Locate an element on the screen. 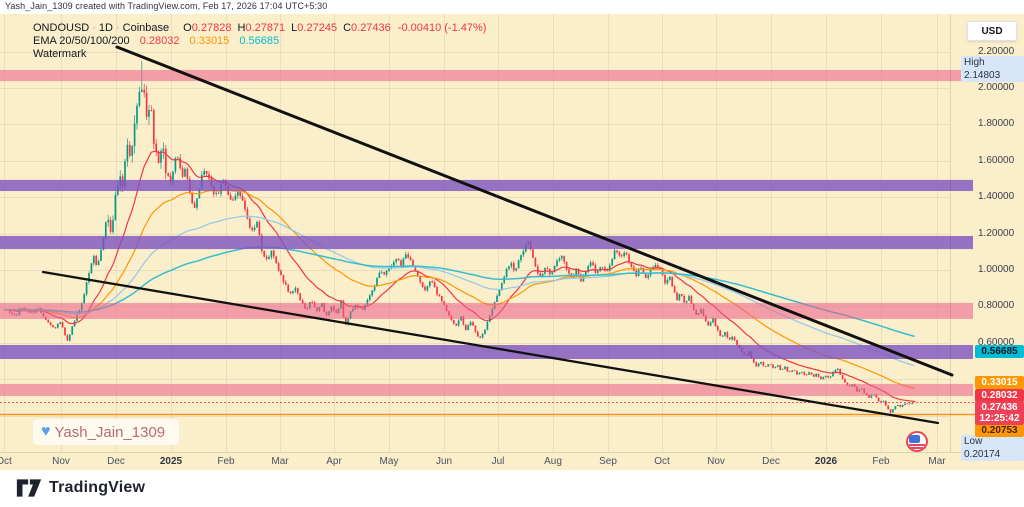  time-tick-label: 2026 is located at coordinates (826, 461).